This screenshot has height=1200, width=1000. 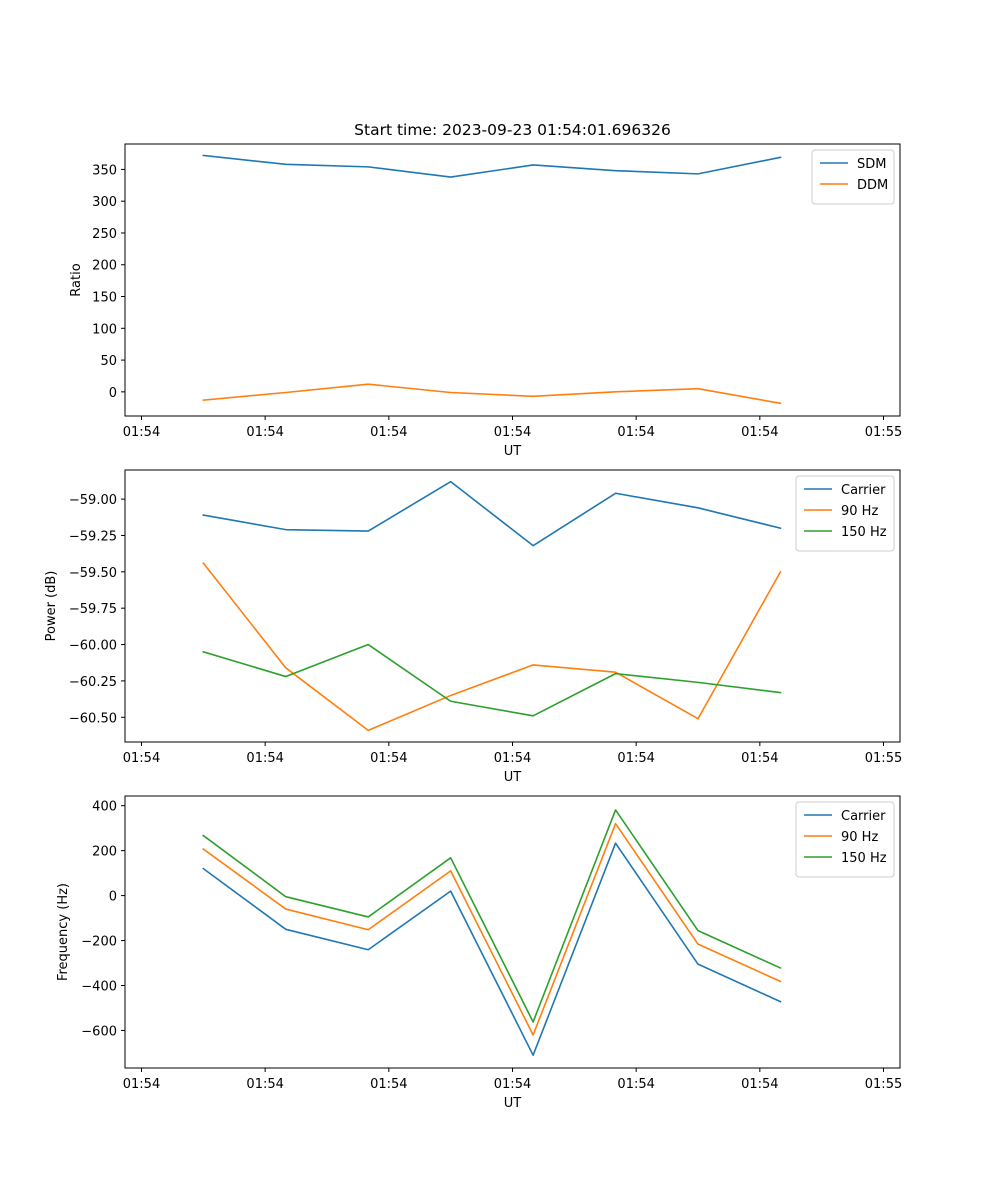 What do you see at coordinates (99, 987) in the screenshot?
I see `y-tick-label: −400` at bounding box center [99, 987].